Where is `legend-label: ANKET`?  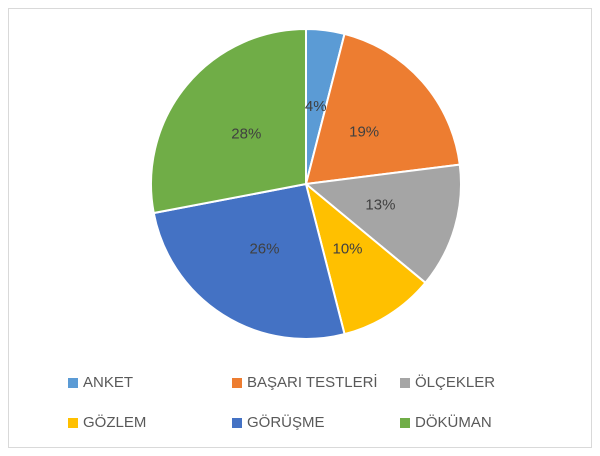
legend-label: ANKET is located at coordinates (108, 382).